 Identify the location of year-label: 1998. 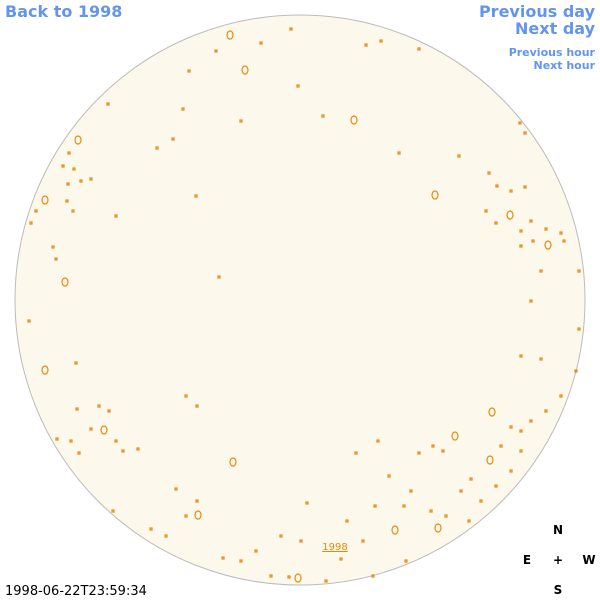
(334, 547).